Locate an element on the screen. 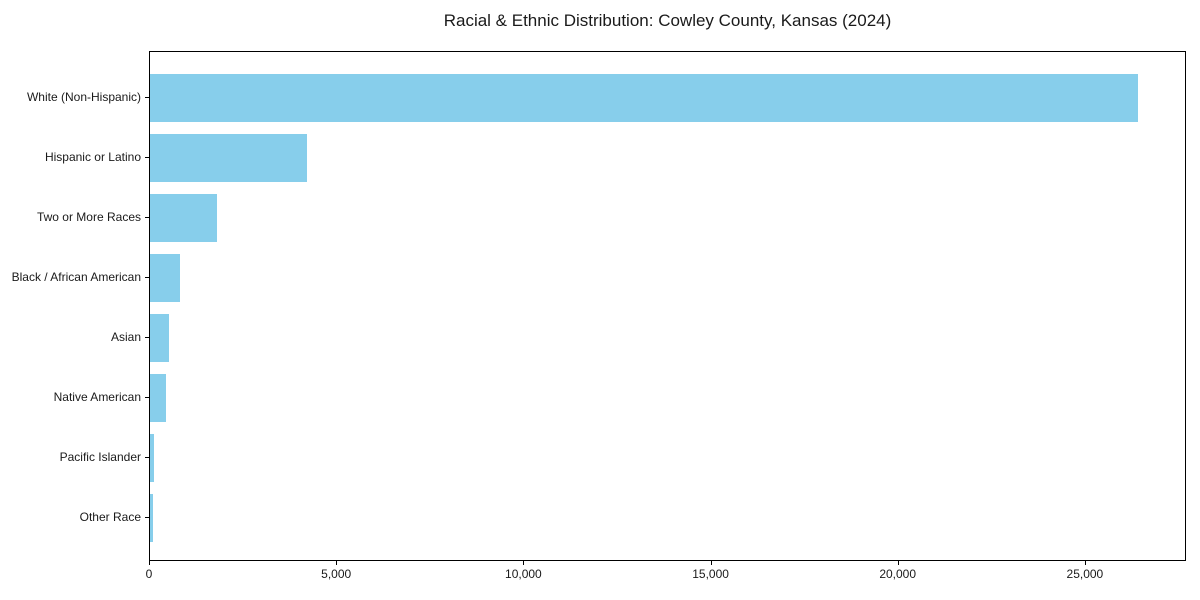 This screenshot has width=1200, height=600. y-axis-label: White (Non-Hispanic) is located at coordinates (83, 97).